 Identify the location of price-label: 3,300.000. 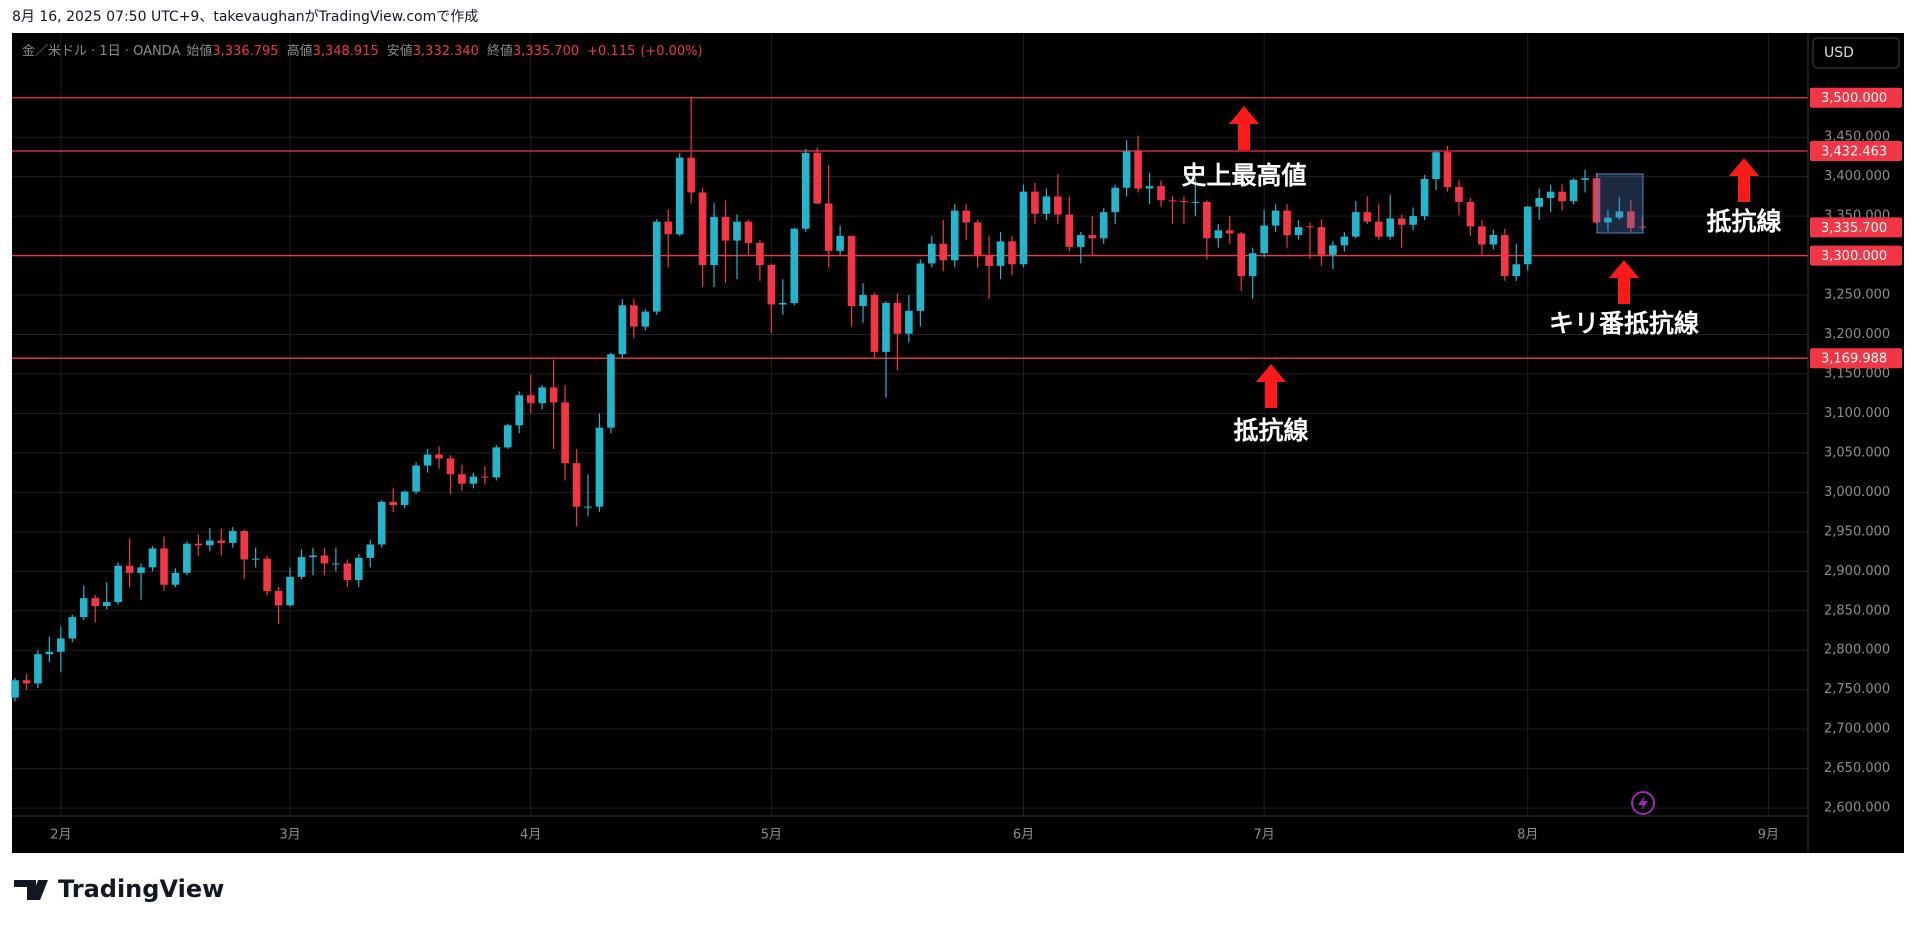
(1854, 256).